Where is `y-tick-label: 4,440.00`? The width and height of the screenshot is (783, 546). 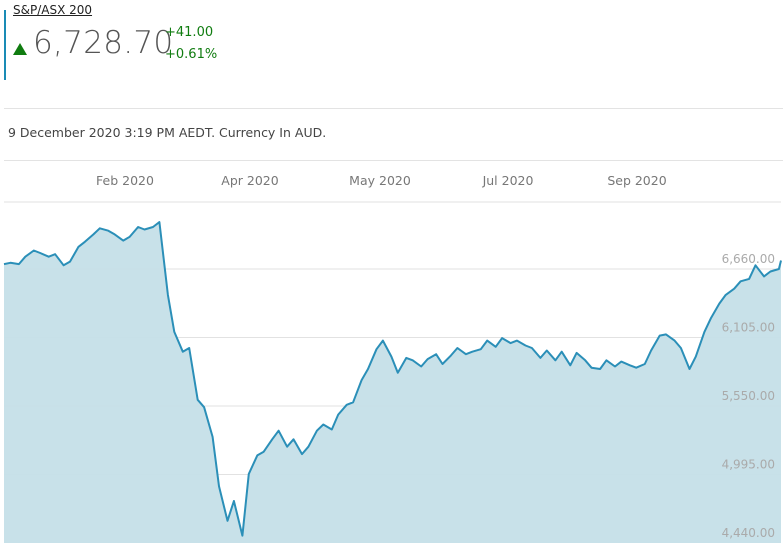
y-tick-label: 4,440.00 is located at coordinates (748, 533).